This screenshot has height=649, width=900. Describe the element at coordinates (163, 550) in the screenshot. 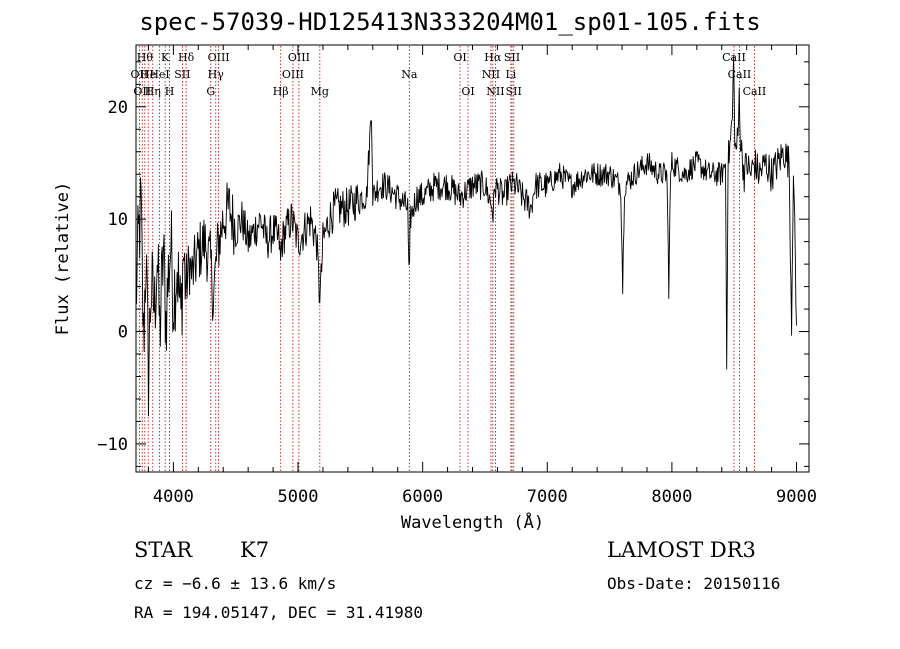

I see `object-class: STAR` at that location.